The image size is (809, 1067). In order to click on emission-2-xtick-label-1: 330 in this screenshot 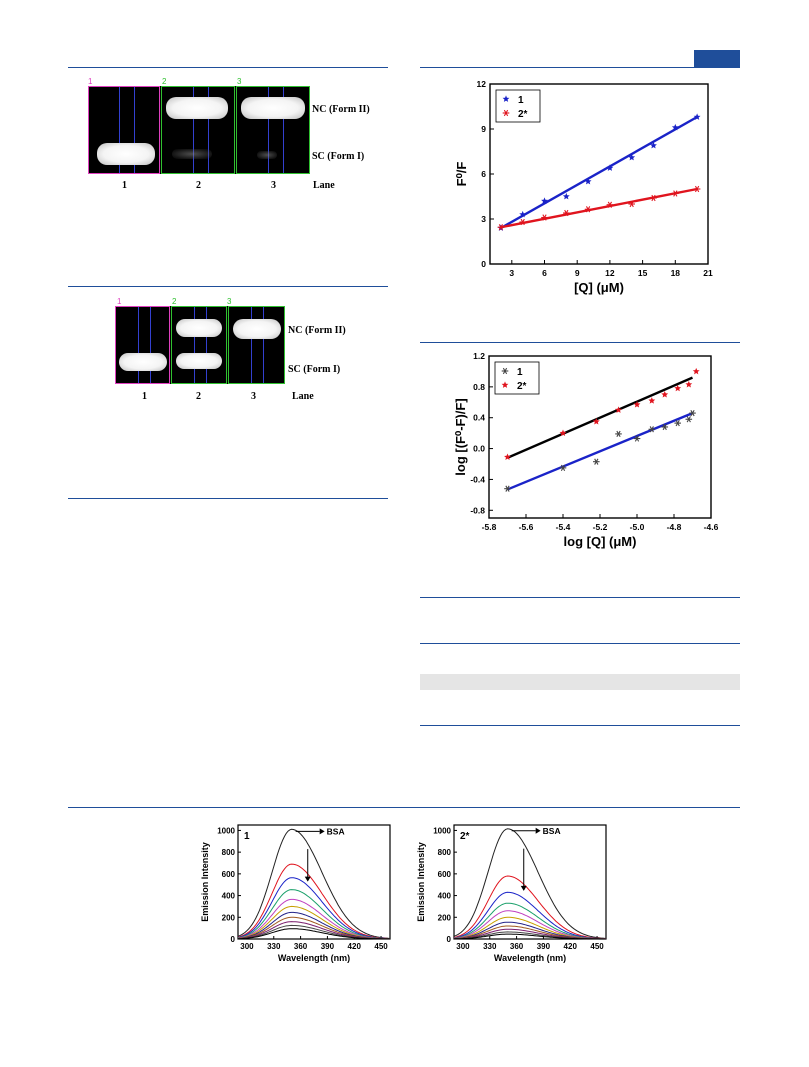, I will do `click(490, 946)`.